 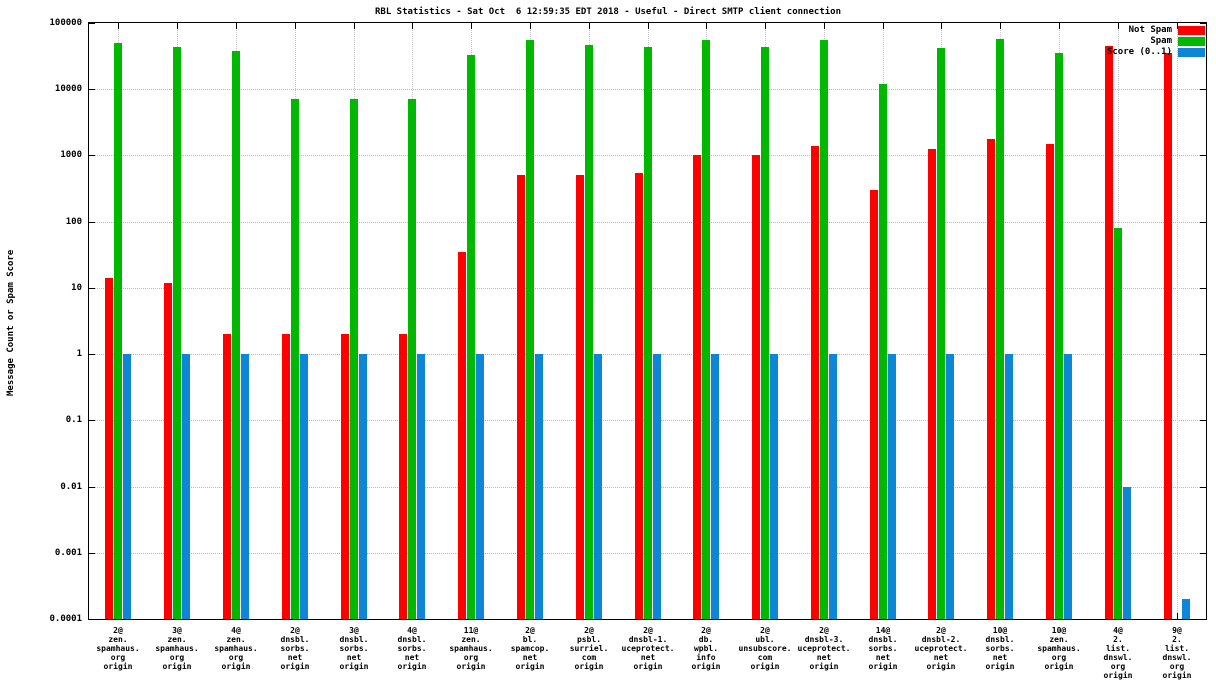 What do you see at coordinates (1191, 30) in the screenshot?
I see `legend-swatch-not-spam` at bounding box center [1191, 30].